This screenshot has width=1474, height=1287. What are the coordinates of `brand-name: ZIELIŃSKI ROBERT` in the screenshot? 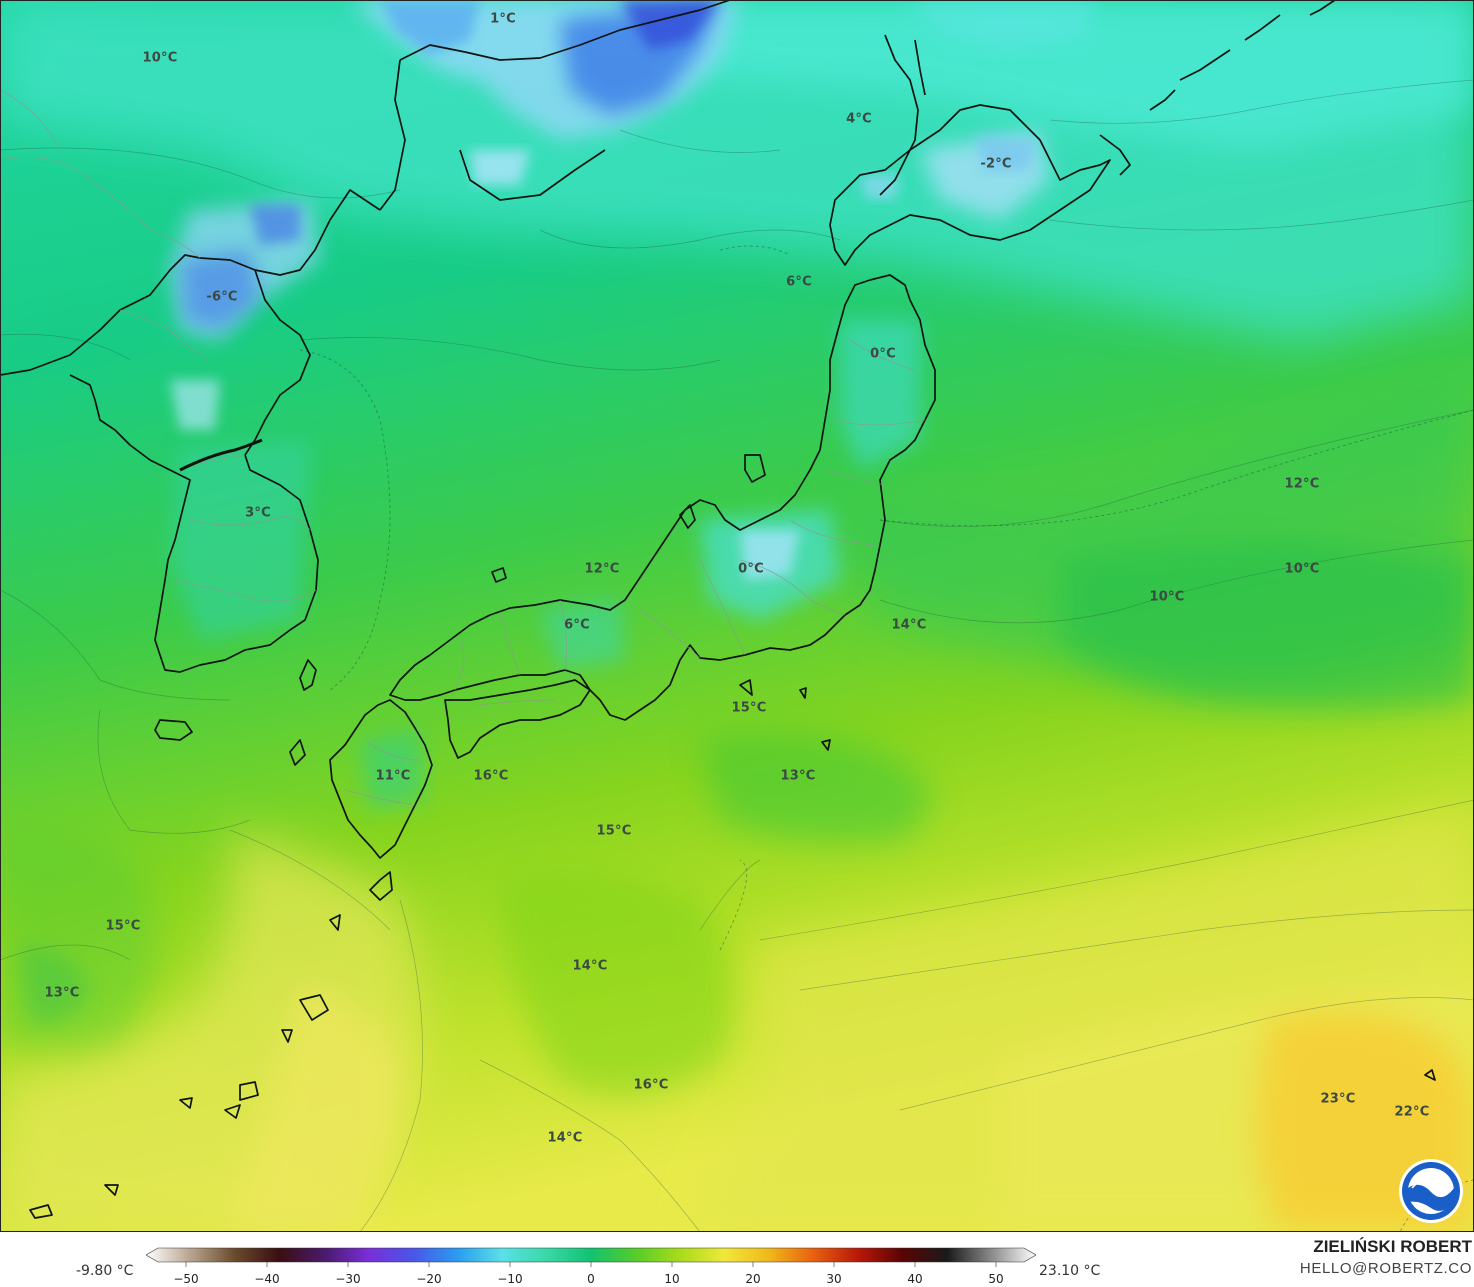 It's located at (1392, 1246).